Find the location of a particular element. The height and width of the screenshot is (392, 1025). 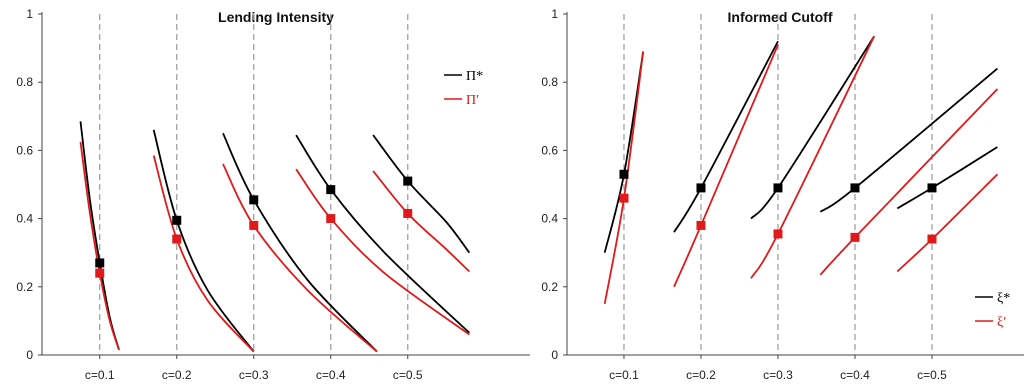

legend-label: ξ′ is located at coordinates (1001, 322).